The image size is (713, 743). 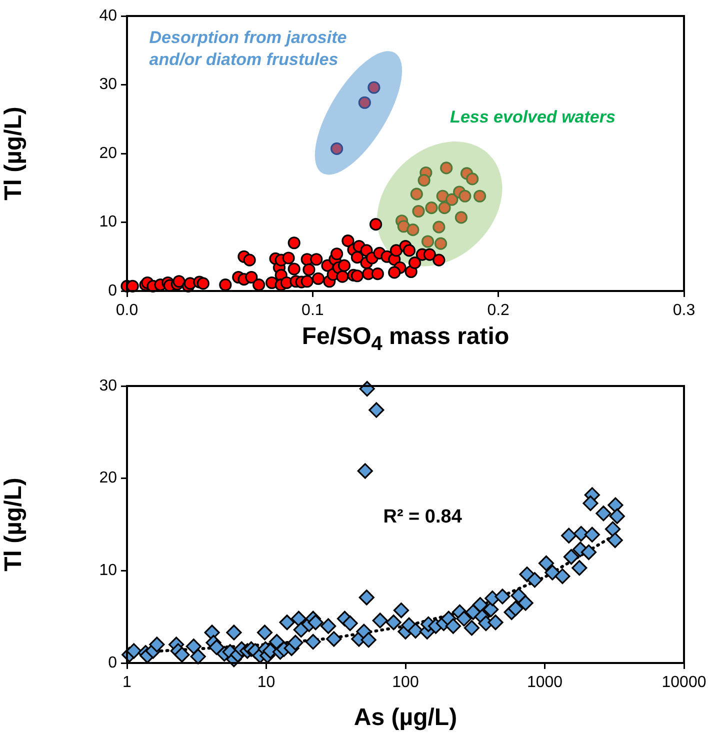 I want to click on annotation: R² = 0.84, so click(x=422, y=517).